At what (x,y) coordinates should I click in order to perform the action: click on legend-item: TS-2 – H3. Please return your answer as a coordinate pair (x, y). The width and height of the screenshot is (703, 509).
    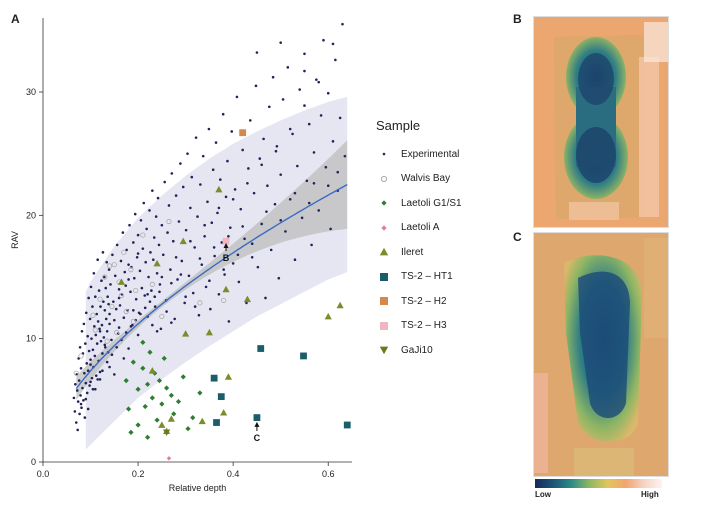
    Looking at the image, I should click on (446, 326).